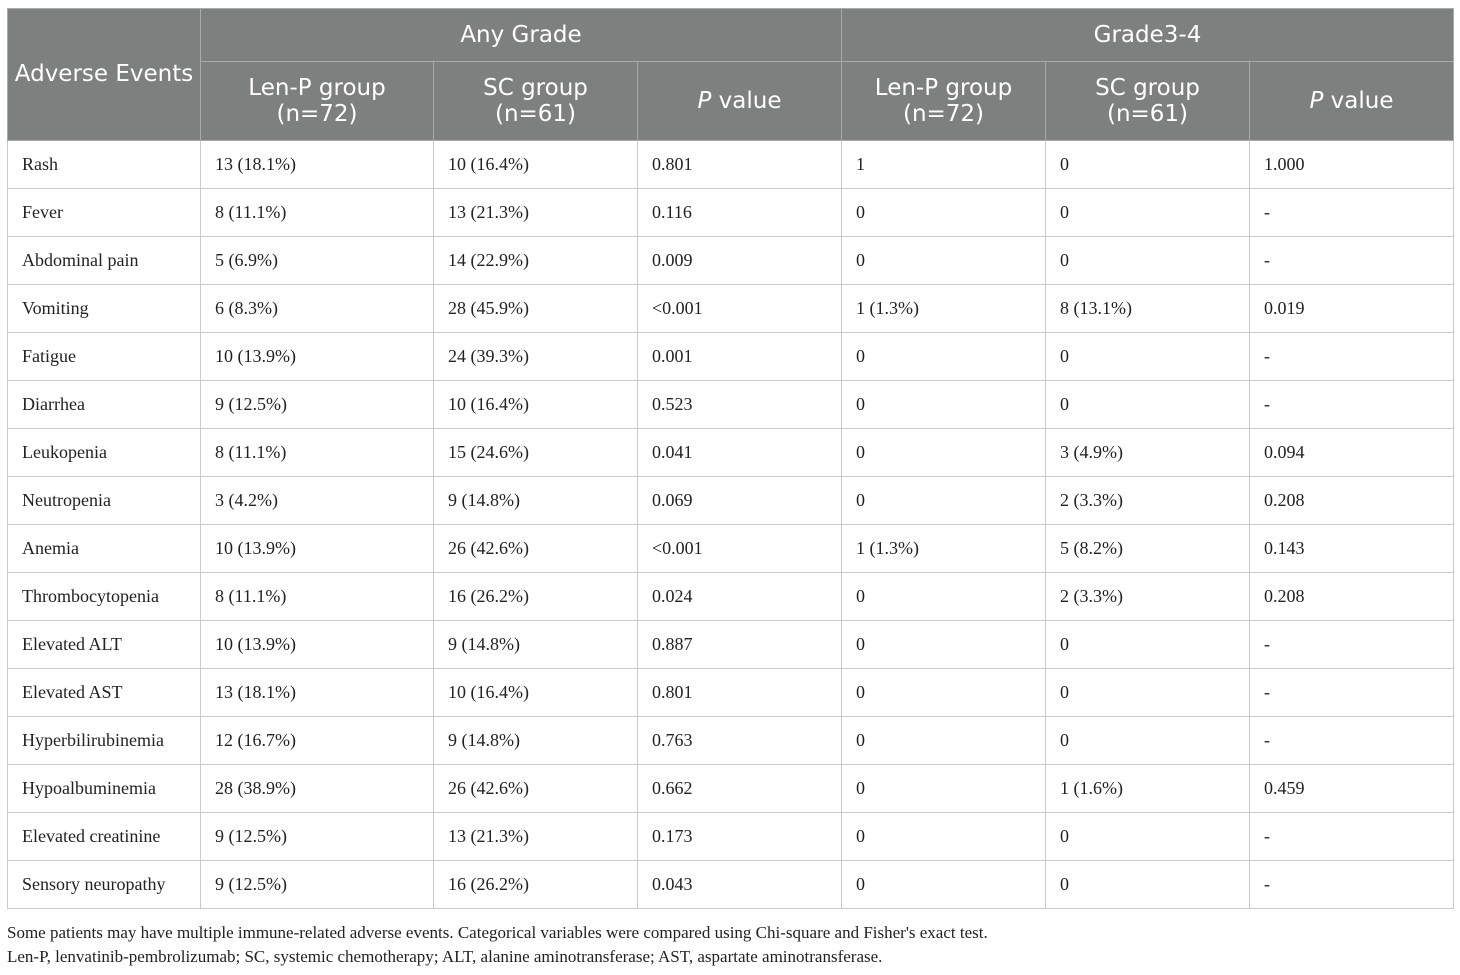  What do you see at coordinates (739, 500) in the screenshot?
I see `p-any-cell: 0.069` at bounding box center [739, 500].